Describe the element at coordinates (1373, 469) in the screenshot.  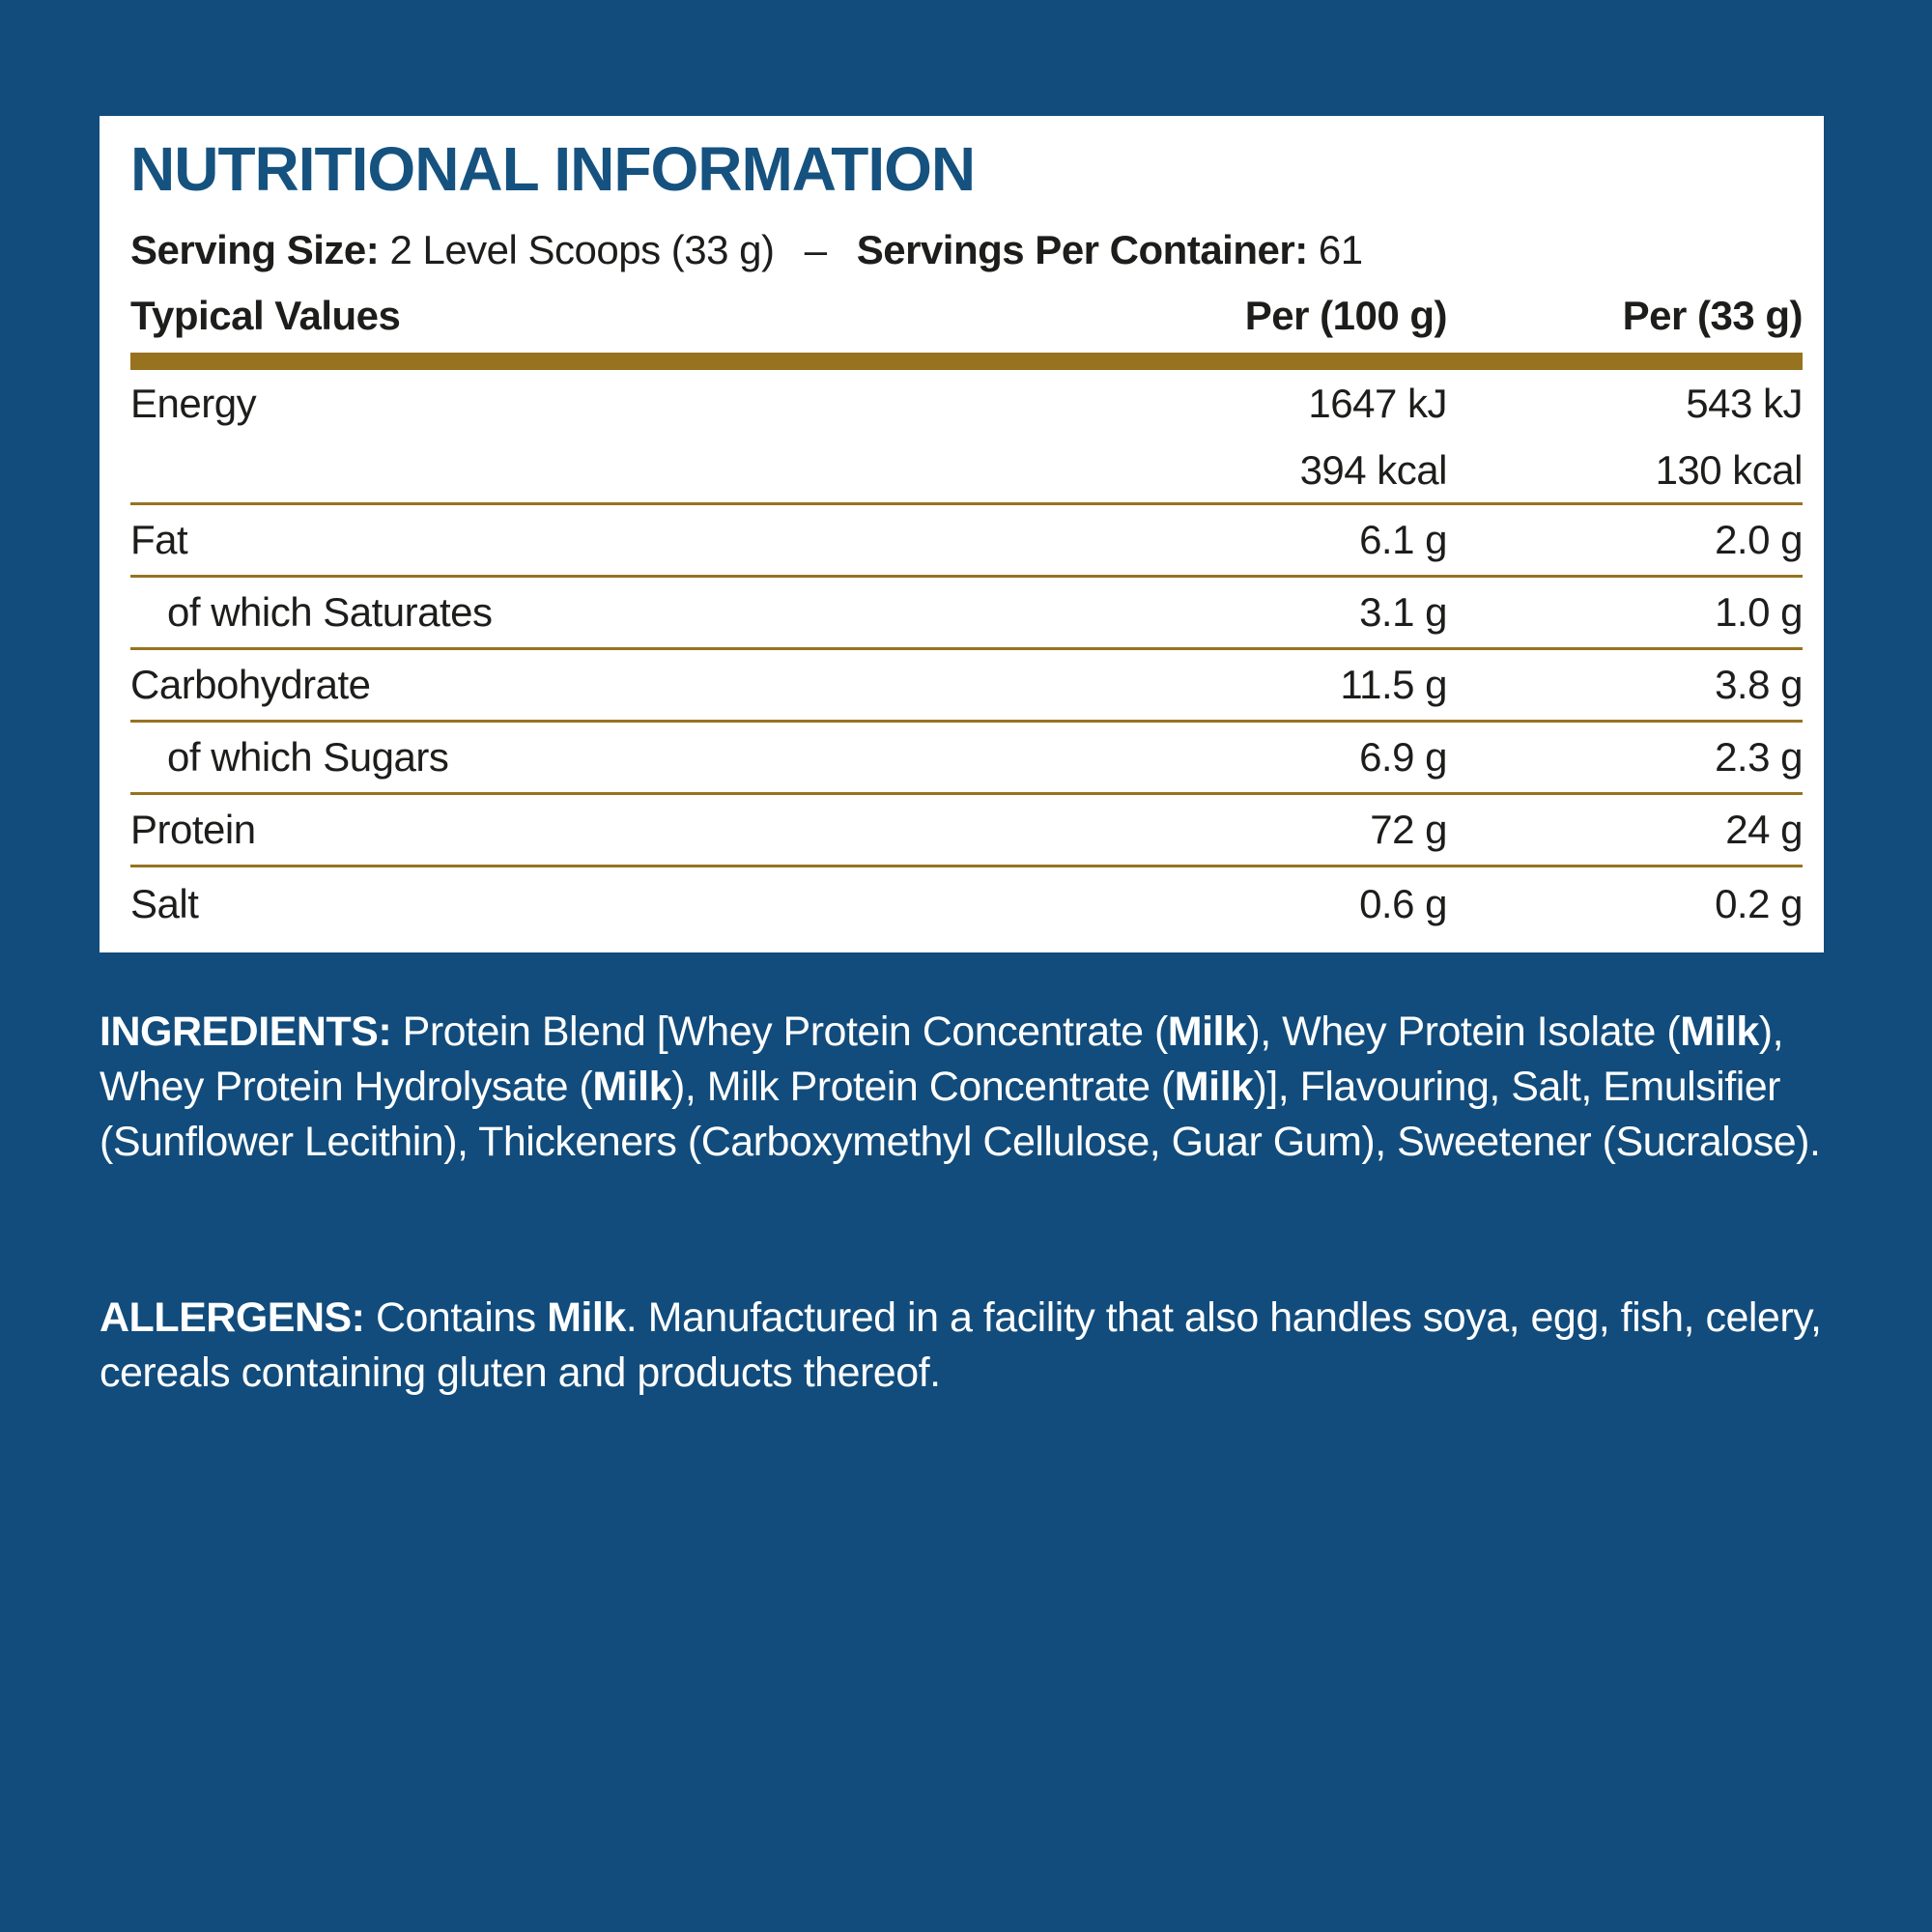
I see `row-value-per-100g: 394 kcal` at that location.